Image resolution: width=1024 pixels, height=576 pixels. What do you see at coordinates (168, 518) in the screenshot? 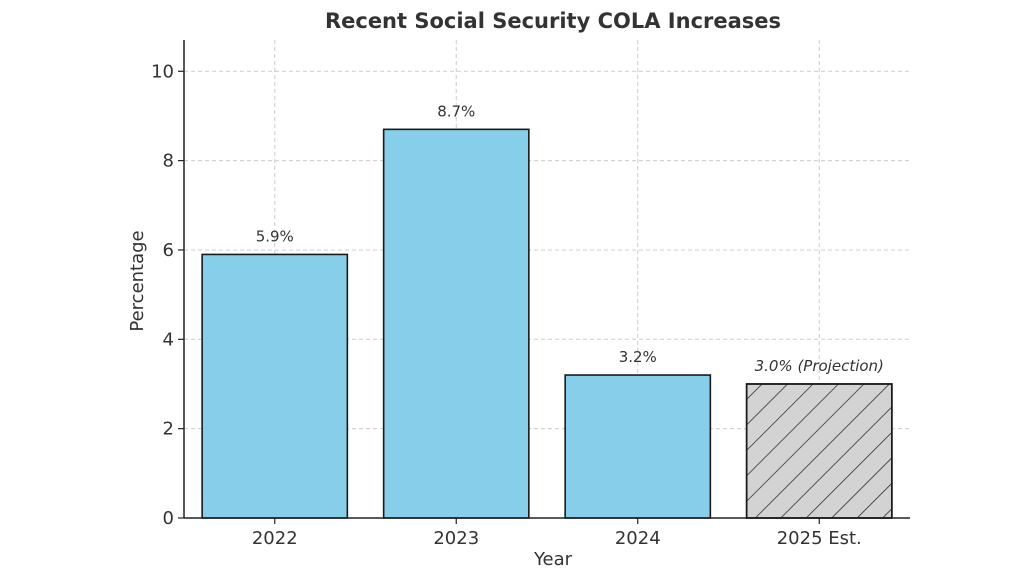
I see `y-tick-label: 0` at bounding box center [168, 518].